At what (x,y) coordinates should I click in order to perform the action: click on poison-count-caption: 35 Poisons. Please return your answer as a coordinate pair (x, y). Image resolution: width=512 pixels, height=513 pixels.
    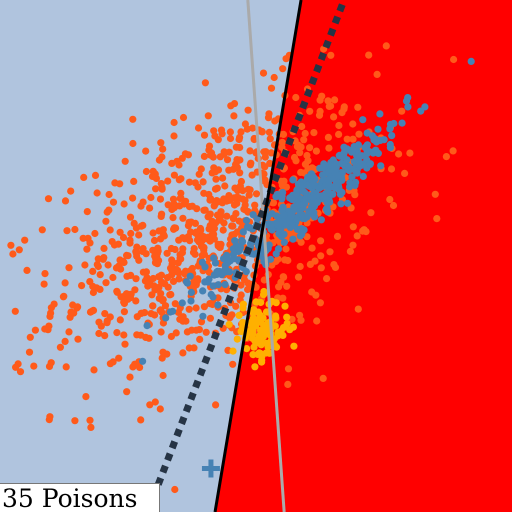
    Looking at the image, I should click on (80, 498).